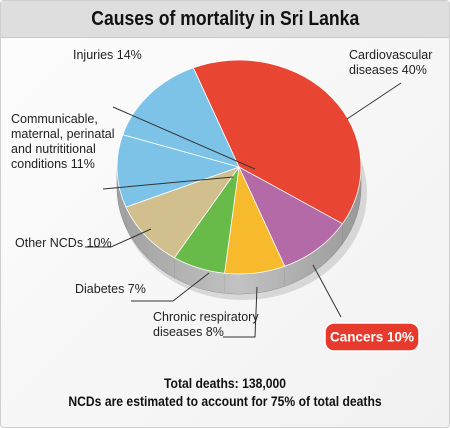  I want to click on slice-label-chronic-respiratory-diseases: Chronic respiratory, so click(206, 317).